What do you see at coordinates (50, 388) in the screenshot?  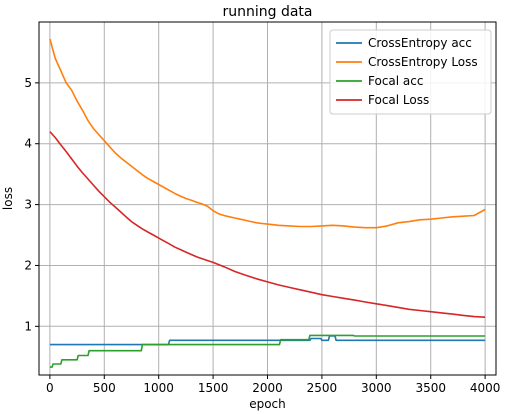 I see `x-tick-label: 0` at bounding box center [50, 388].